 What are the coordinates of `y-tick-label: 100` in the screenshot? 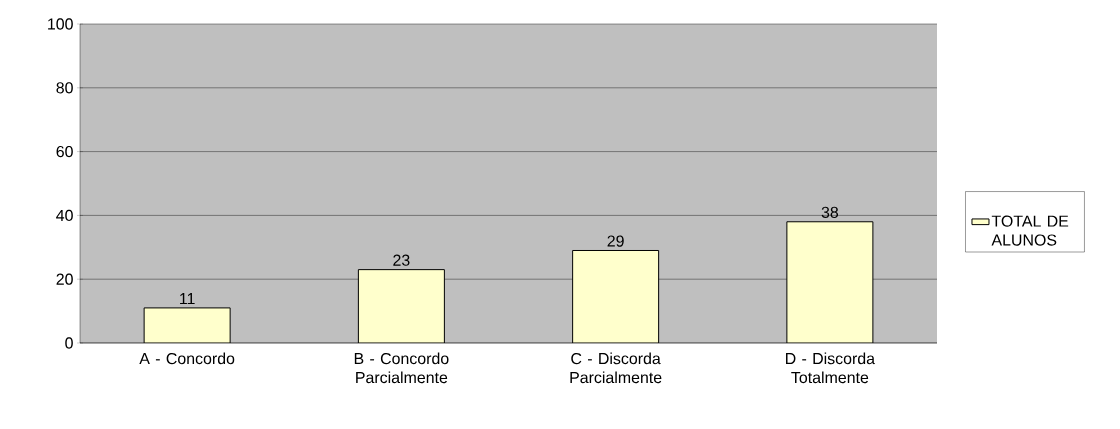 It's located at (60, 24).